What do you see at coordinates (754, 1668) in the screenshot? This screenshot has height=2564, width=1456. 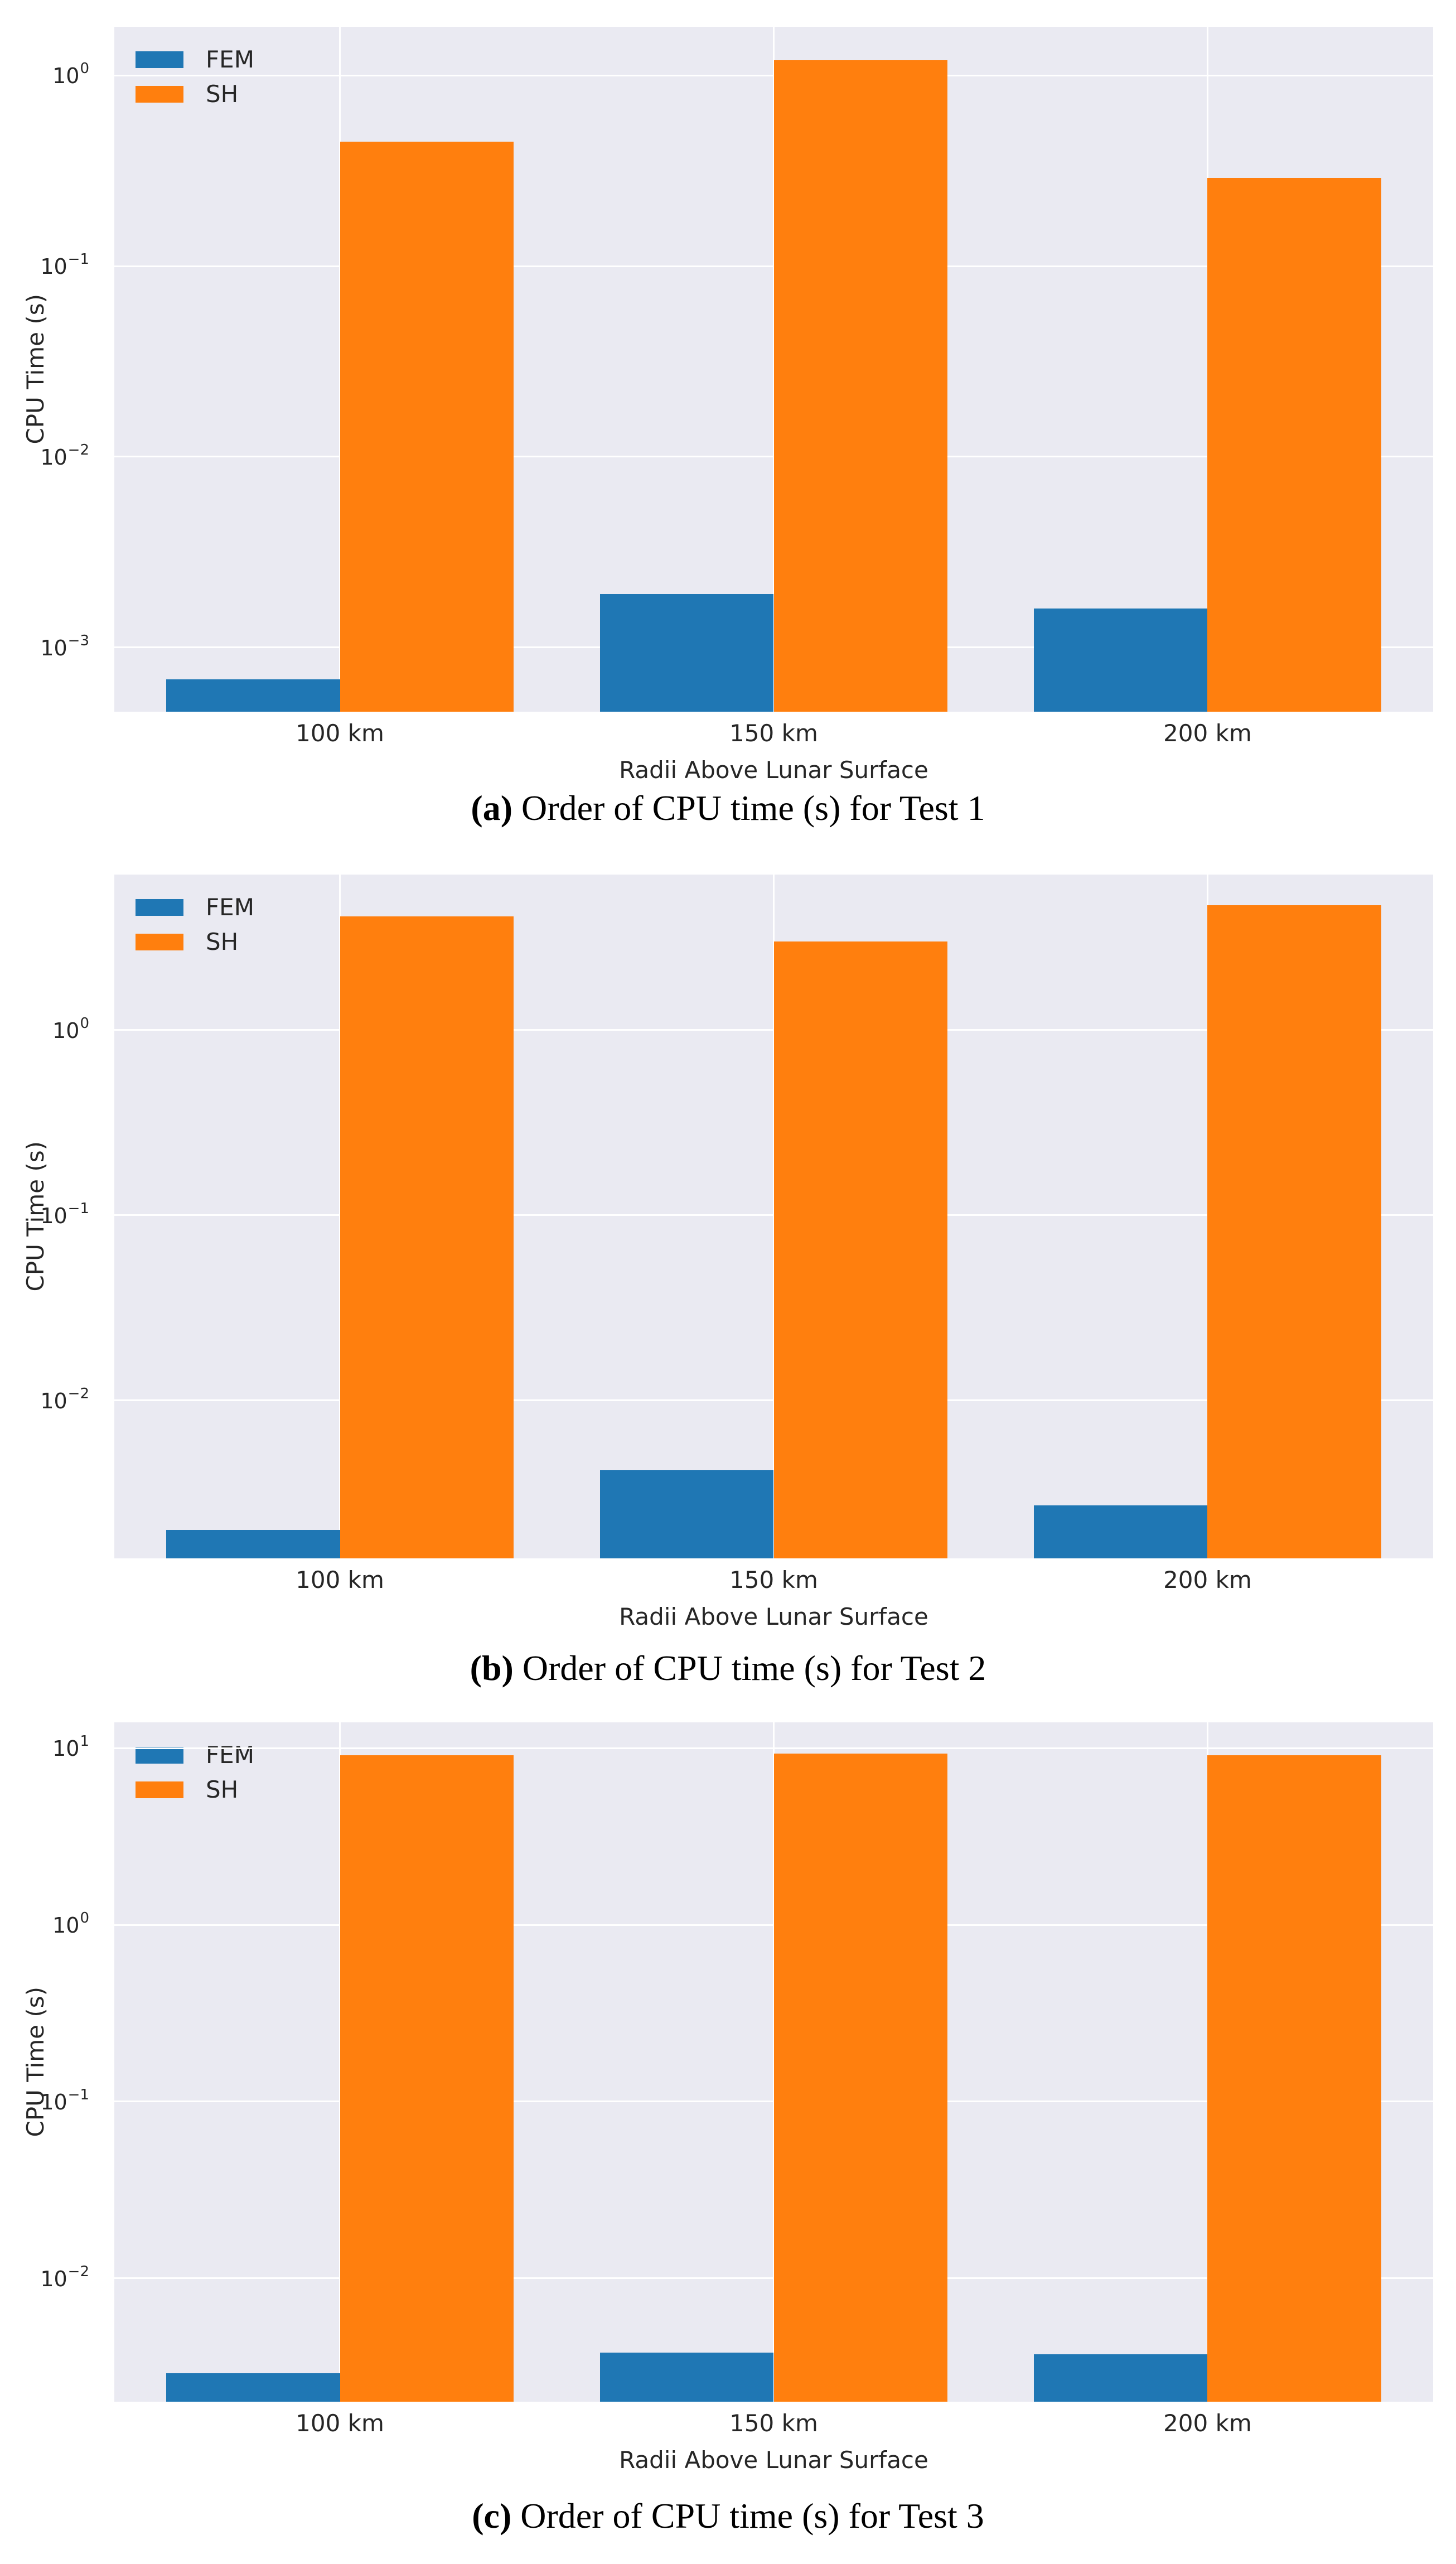 I see `caption-text: Order of CPU time (s) for Test 2` at bounding box center [754, 1668].